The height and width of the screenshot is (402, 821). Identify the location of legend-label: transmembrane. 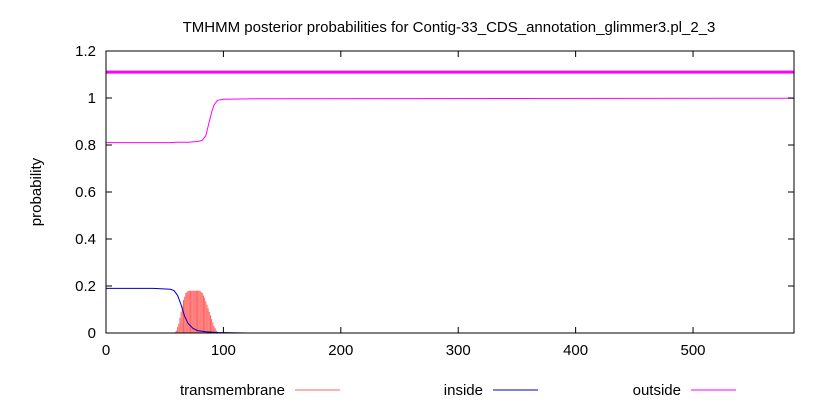
(232, 390).